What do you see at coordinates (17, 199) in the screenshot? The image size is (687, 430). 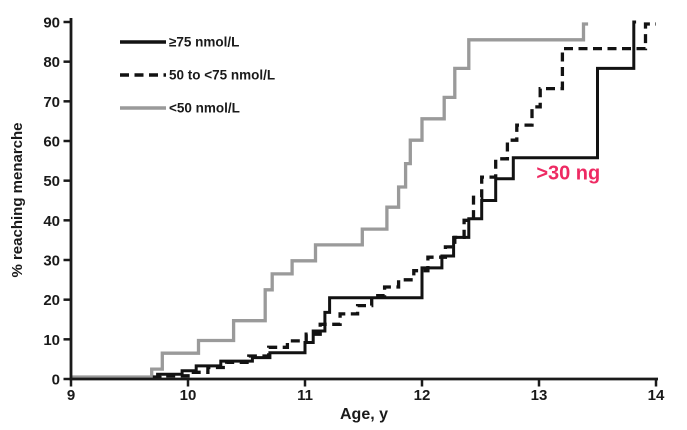 I see `y-axis-label: % reaching menarche` at bounding box center [17, 199].